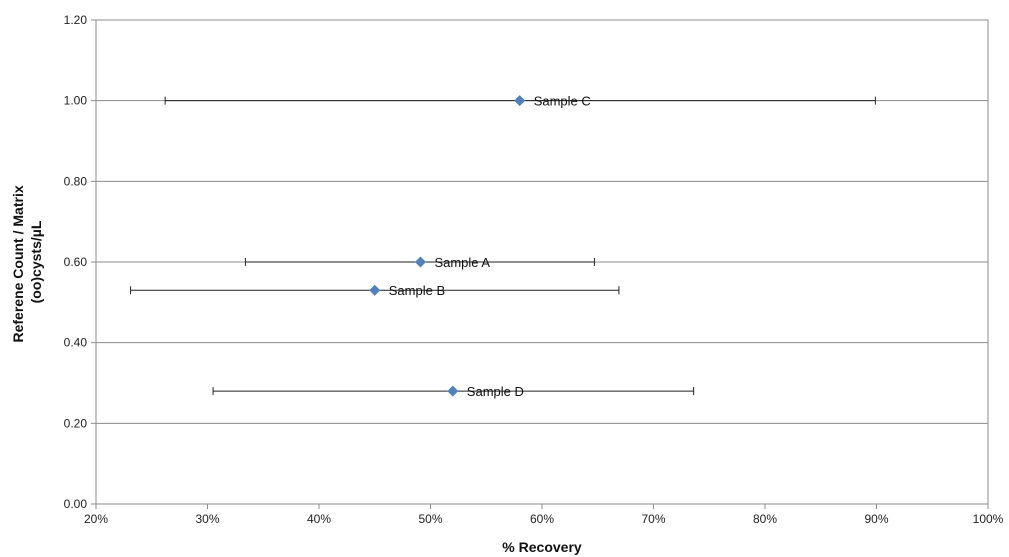  What do you see at coordinates (417, 290) in the screenshot?
I see `data-point-label: Sample B` at bounding box center [417, 290].